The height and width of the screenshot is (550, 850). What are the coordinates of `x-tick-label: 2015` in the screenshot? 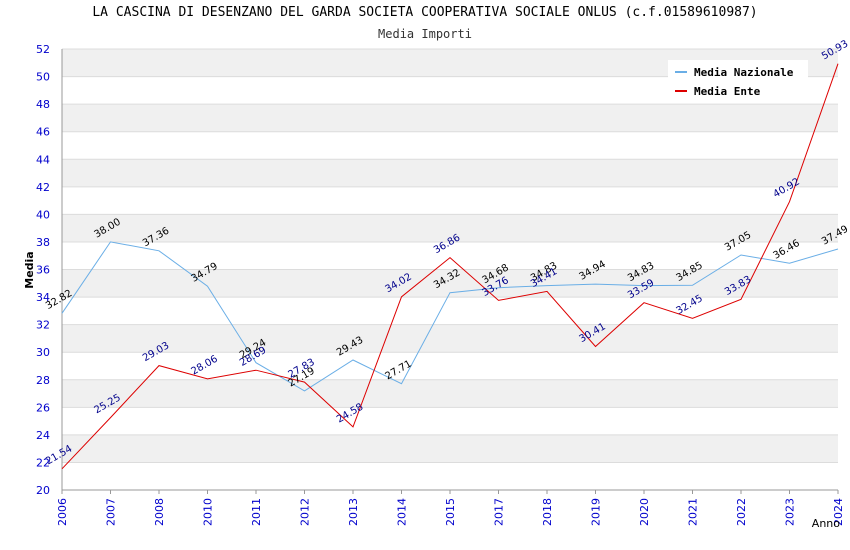 It's located at (450, 512).